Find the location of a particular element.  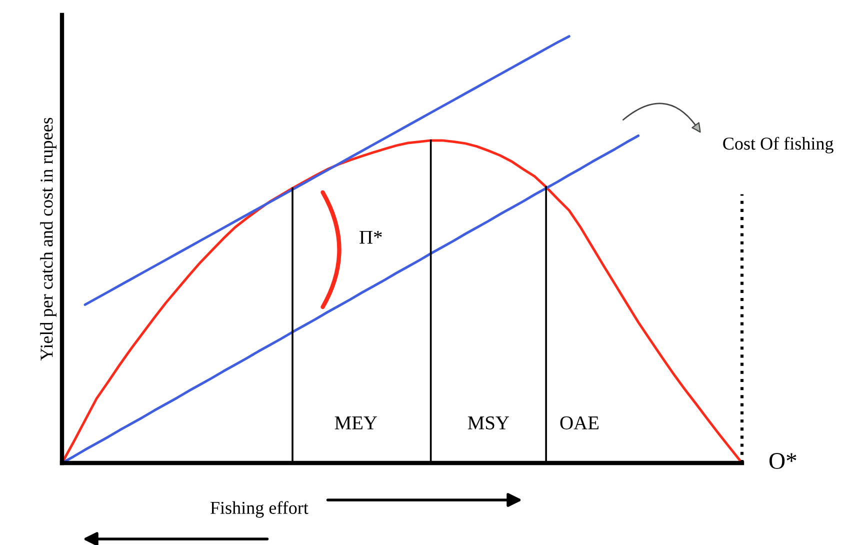

x-axis-title: Fishing effort is located at coordinates (259, 509).